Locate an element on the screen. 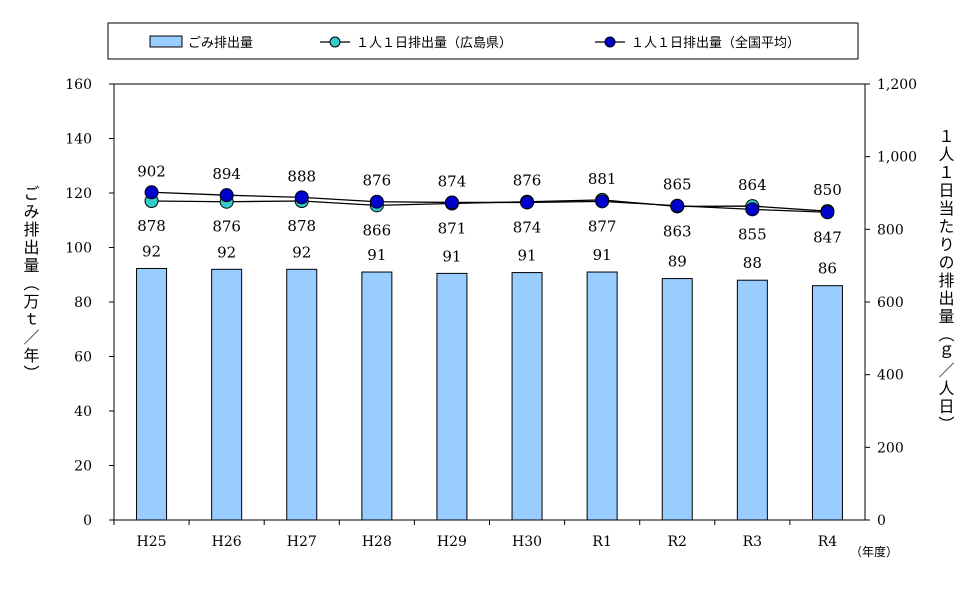 This screenshot has width=973, height=590. x-tick-label: R3 is located at coordinates (752, 542).